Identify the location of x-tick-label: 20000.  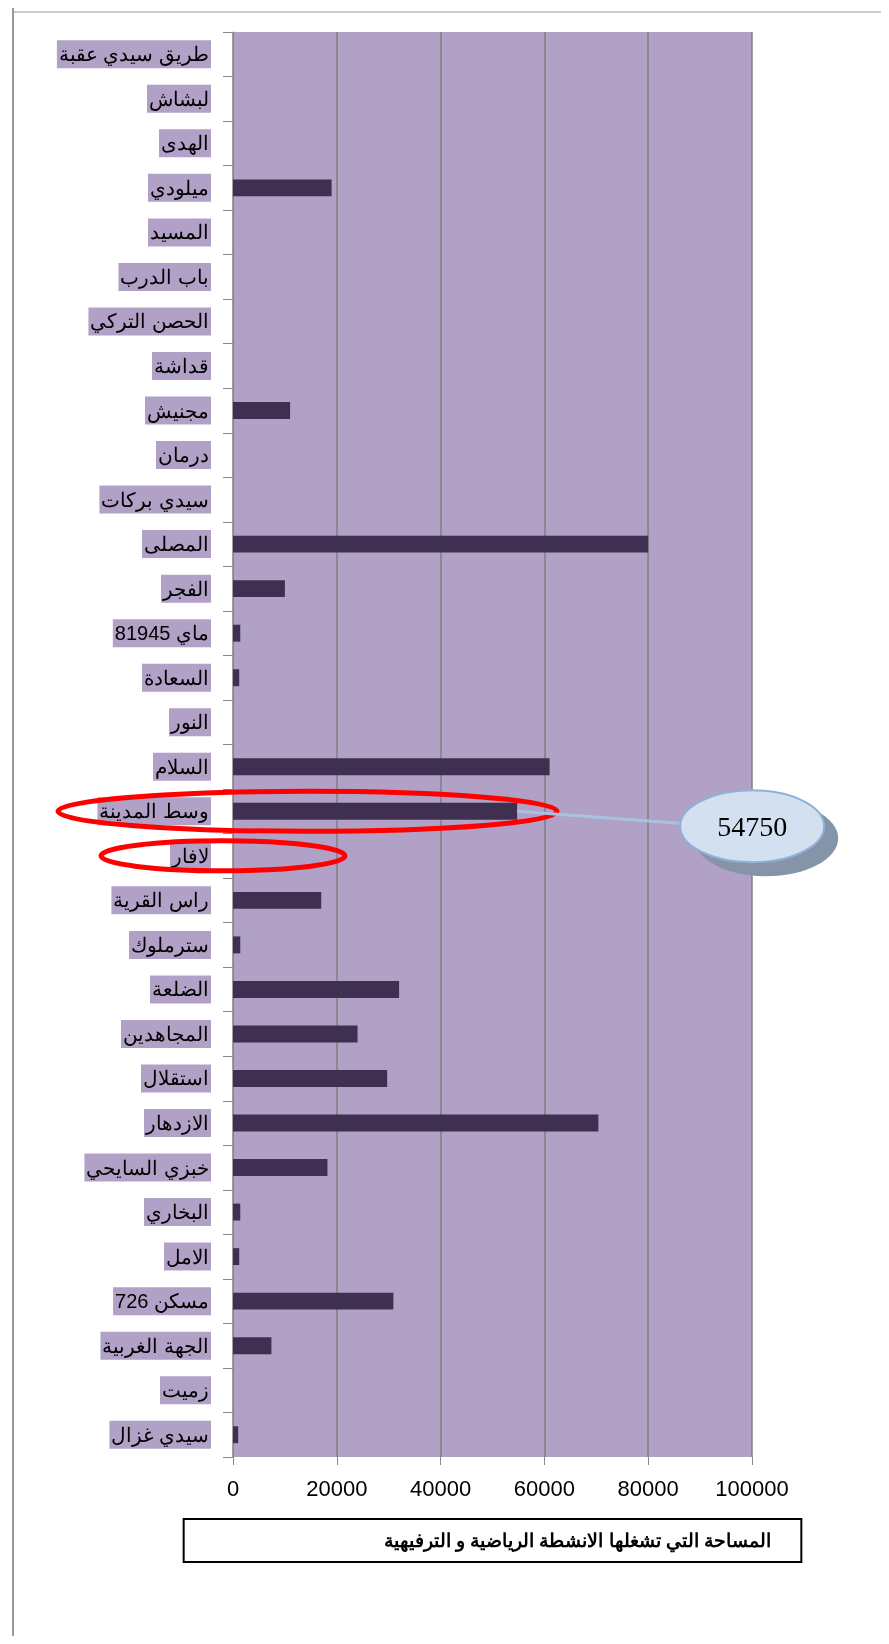
(337, 1488).